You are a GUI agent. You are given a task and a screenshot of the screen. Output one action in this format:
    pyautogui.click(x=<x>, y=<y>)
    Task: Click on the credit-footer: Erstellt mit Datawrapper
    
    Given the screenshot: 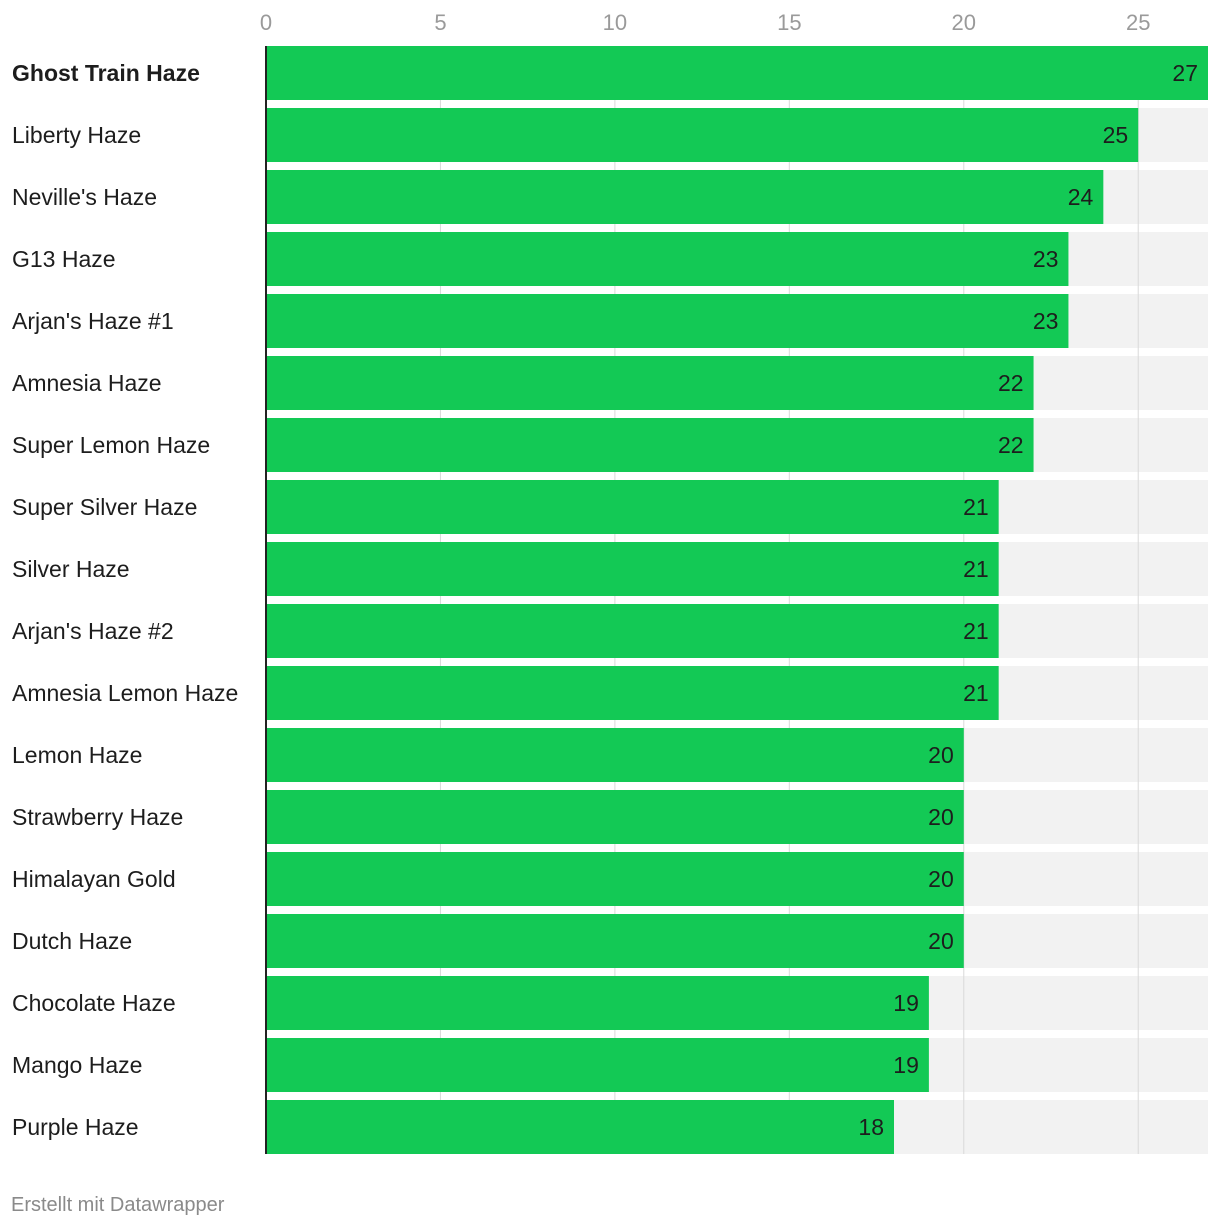 What is the action you would take?
    pyautogui.click(x=118, y=1205)
    